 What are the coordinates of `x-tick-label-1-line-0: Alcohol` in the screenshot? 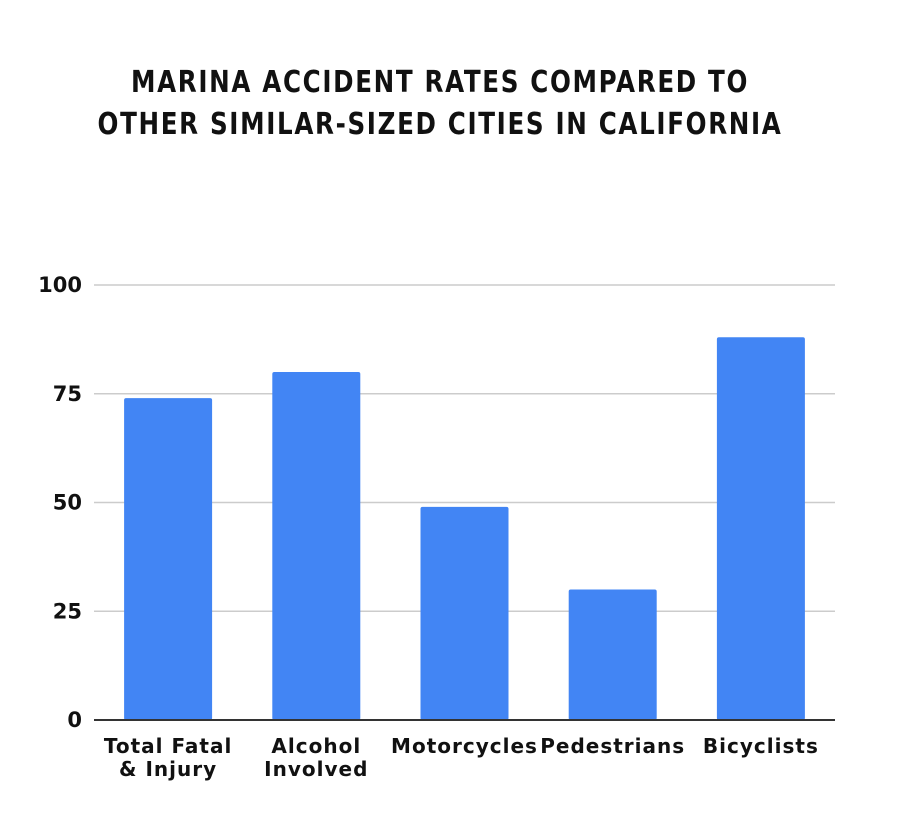 It's located at (316, 746).